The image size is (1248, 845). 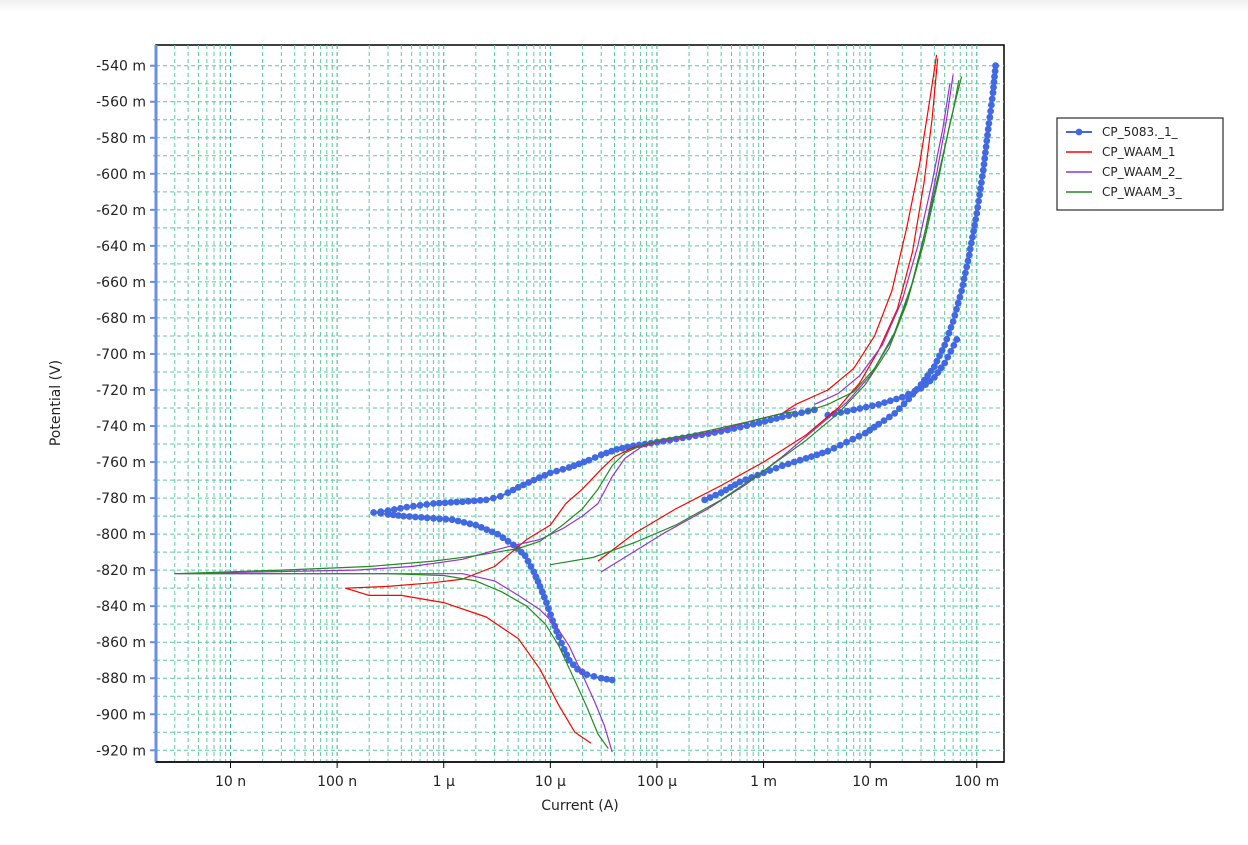 What do you see at coordinates (1139, 152) in the screenshot?
I see `legend-label: CP_WAAM_1` at bounding box center [1139, 152].